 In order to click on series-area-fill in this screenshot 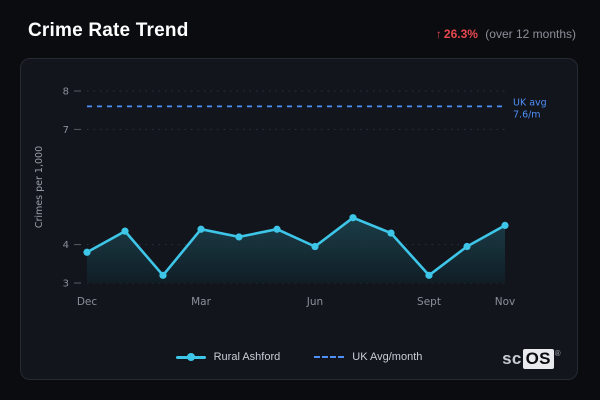, I will do `click(296, 250)`.